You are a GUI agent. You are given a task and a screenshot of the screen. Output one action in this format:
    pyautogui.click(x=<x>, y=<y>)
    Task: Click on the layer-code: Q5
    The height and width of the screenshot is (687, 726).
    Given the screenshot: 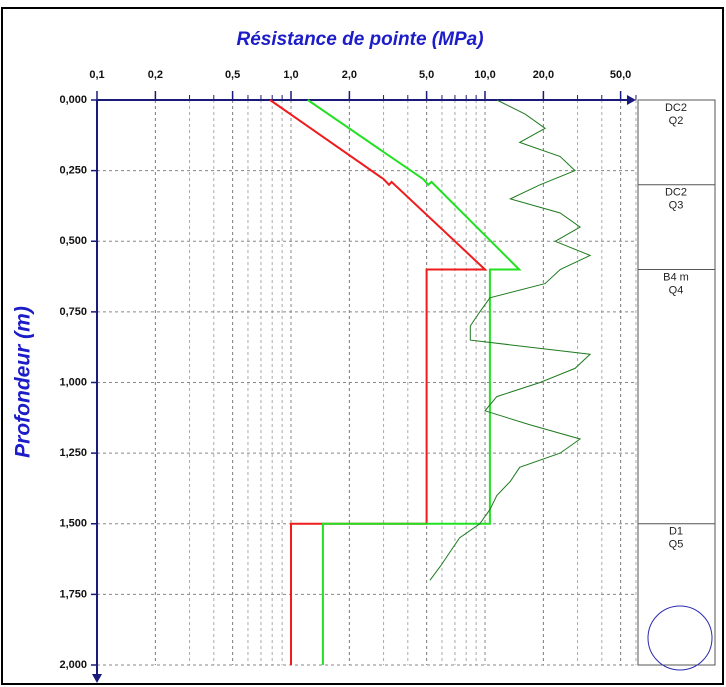 What is the action you would take?
    pyautogui.click(x=676, y=545)
    